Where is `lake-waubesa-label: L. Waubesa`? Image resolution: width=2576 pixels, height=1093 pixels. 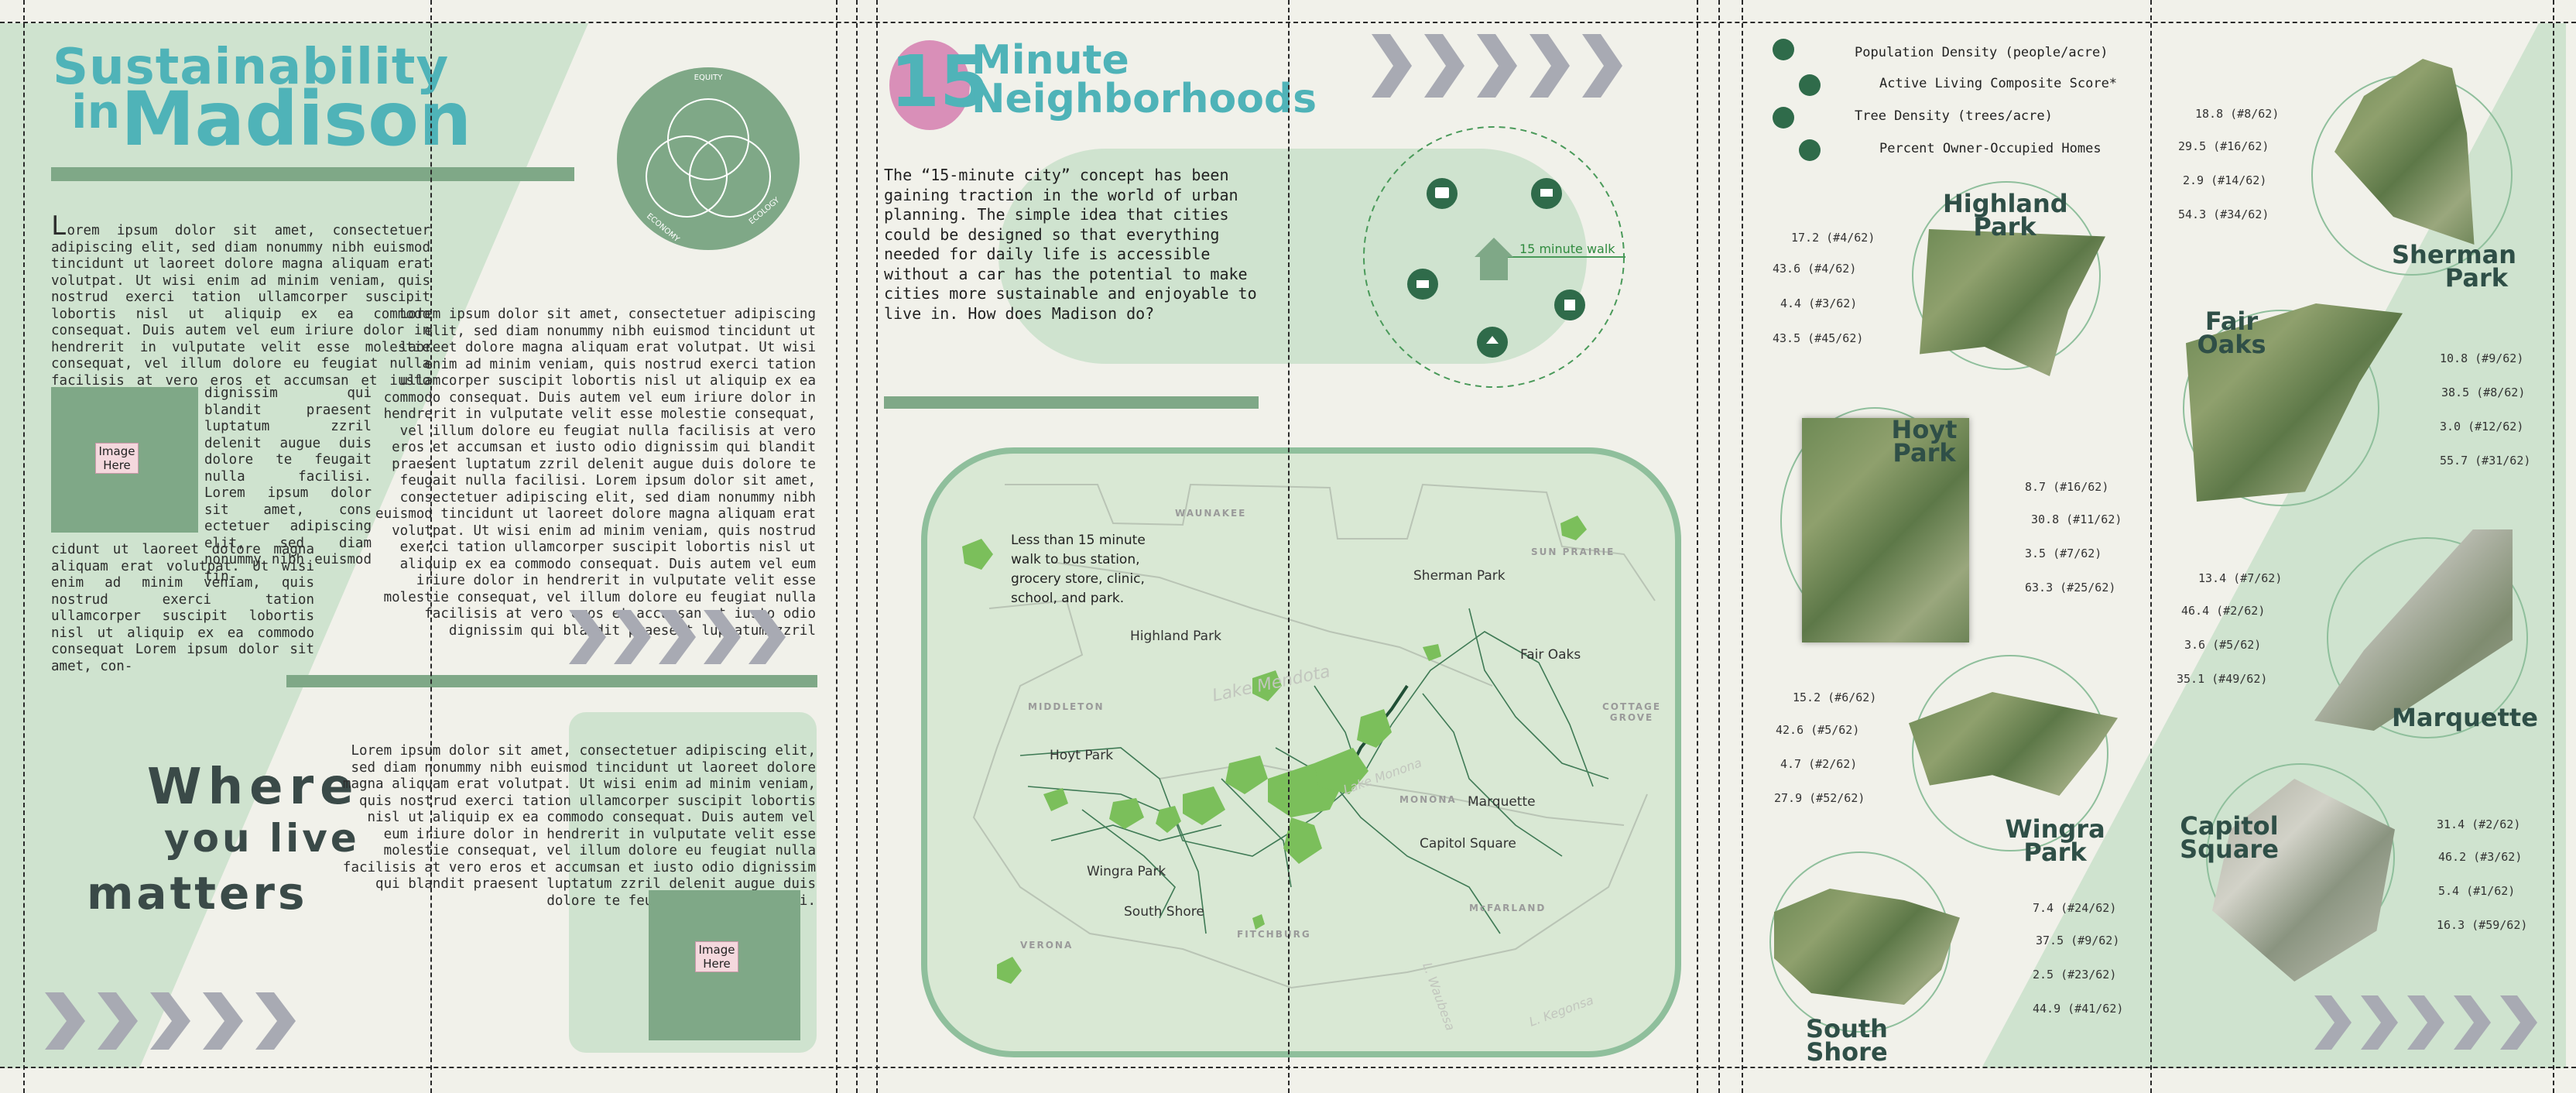 lake-waubesa-label: L. Waubesa is located at coordinates (1439, 997).